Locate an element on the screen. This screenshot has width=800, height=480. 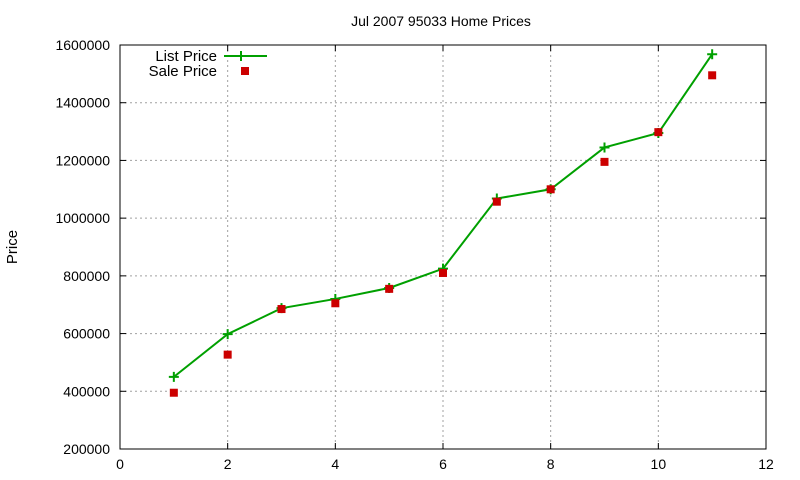
y-tick-label: 1000000 is located at coordinates (82, 218).